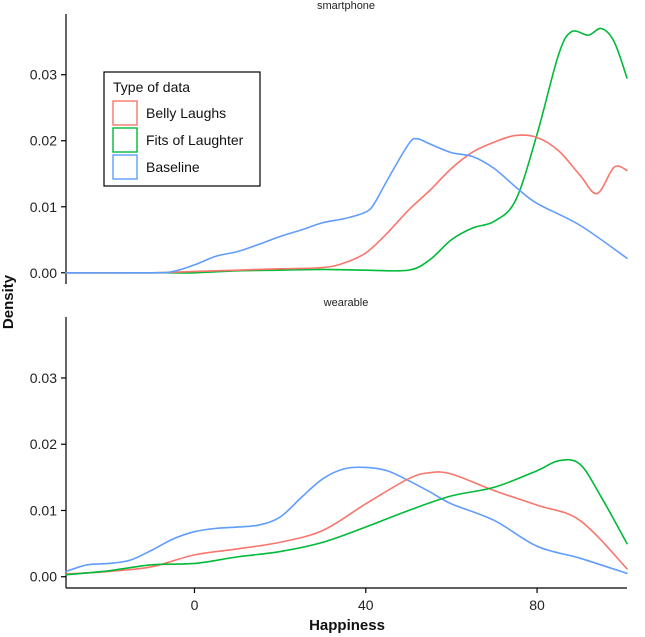 The image size is (645, 637). I want to click on legend-label-baseline: Baseline, so click(173, 167).